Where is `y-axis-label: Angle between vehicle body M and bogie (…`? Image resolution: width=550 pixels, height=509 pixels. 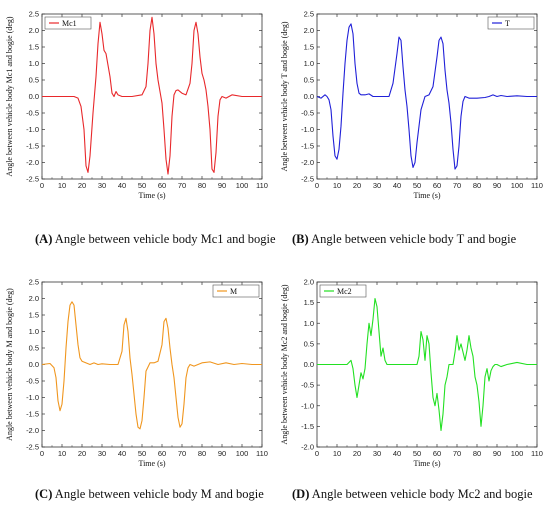
y-axis-label: Angle between vehicle body M and bogie (… is located at coordinates (9, 364).